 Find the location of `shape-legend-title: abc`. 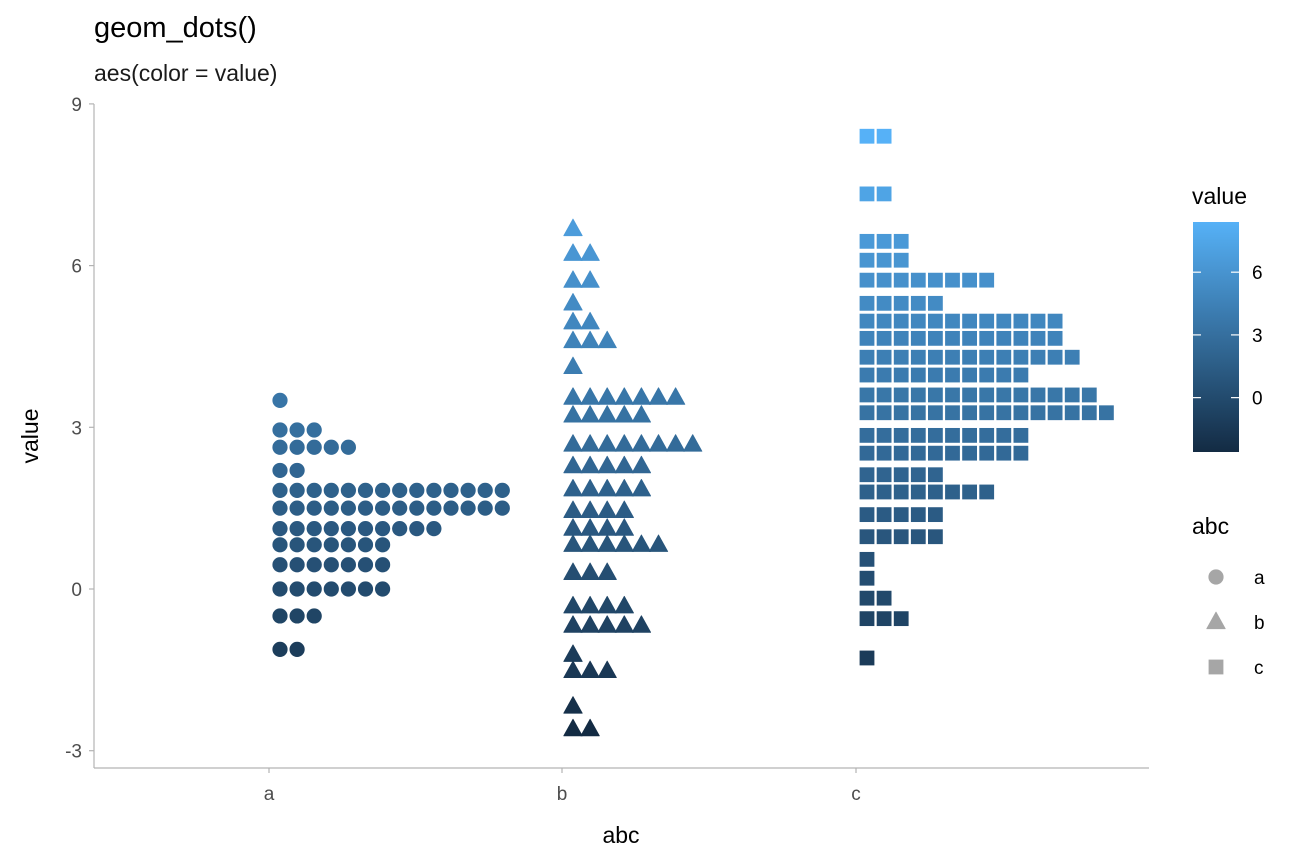

shape-legend-title: abc is located at coordinates (1210, 526).